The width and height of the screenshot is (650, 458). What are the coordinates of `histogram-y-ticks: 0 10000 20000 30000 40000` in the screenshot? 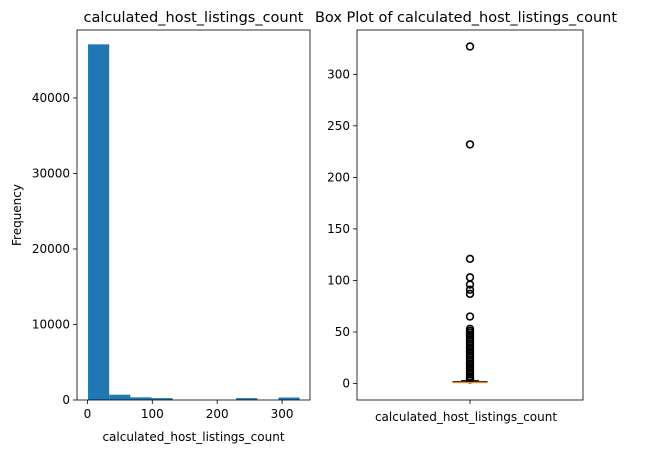 It's located at (54, 249).